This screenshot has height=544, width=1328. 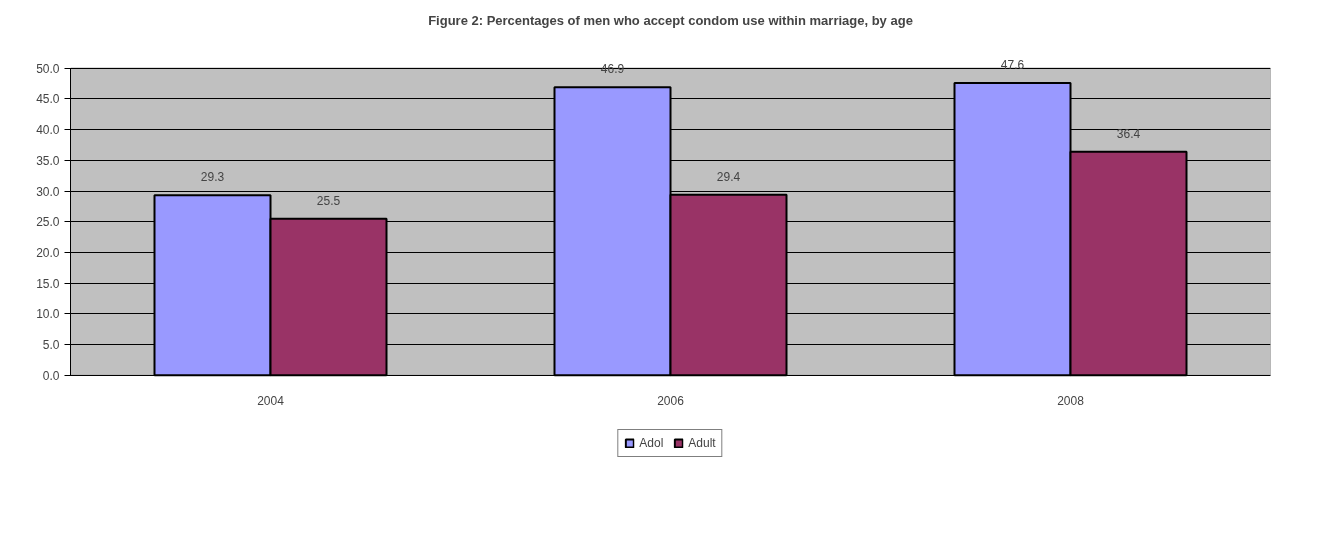 I want to click on y-tick-label: 25.0, so click(x=48, y=222).